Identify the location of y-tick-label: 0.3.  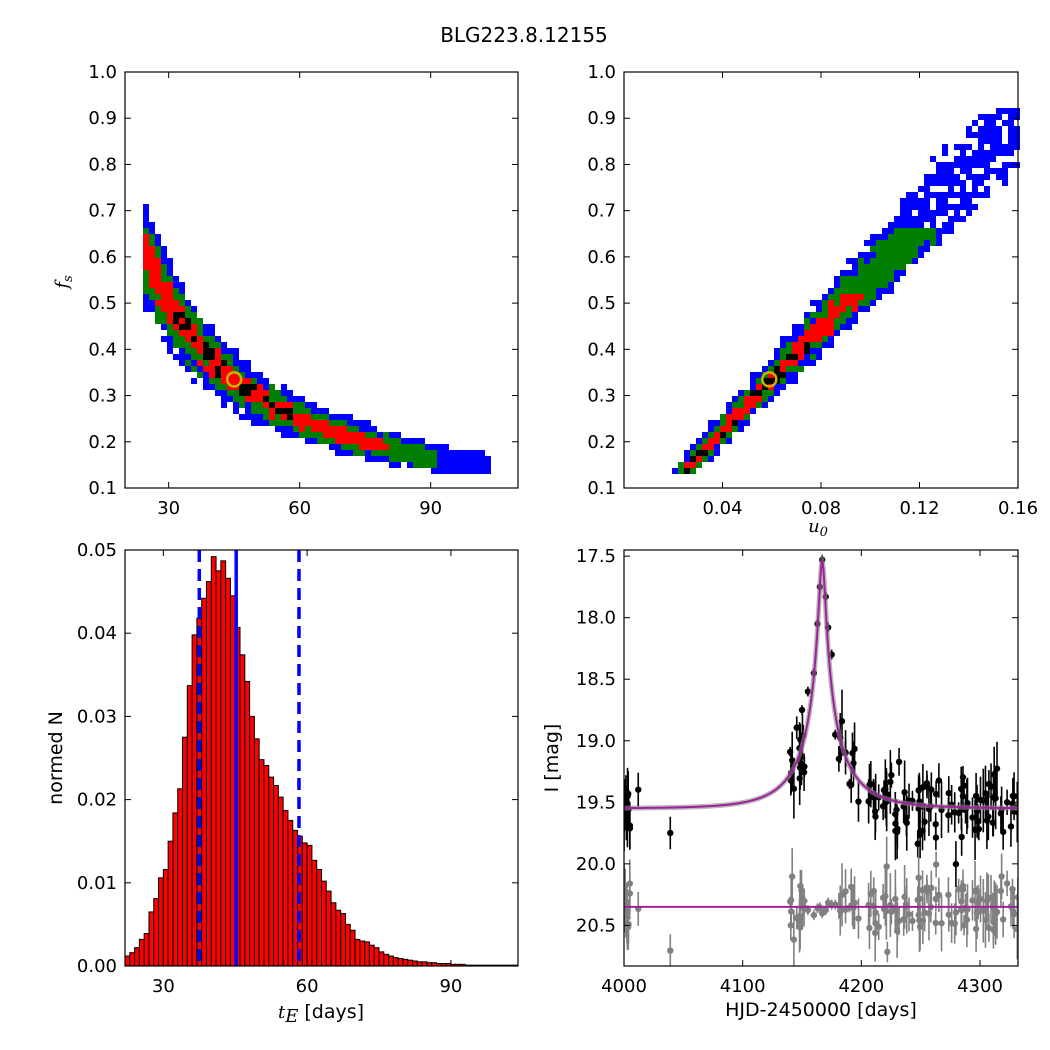
(102, 396).